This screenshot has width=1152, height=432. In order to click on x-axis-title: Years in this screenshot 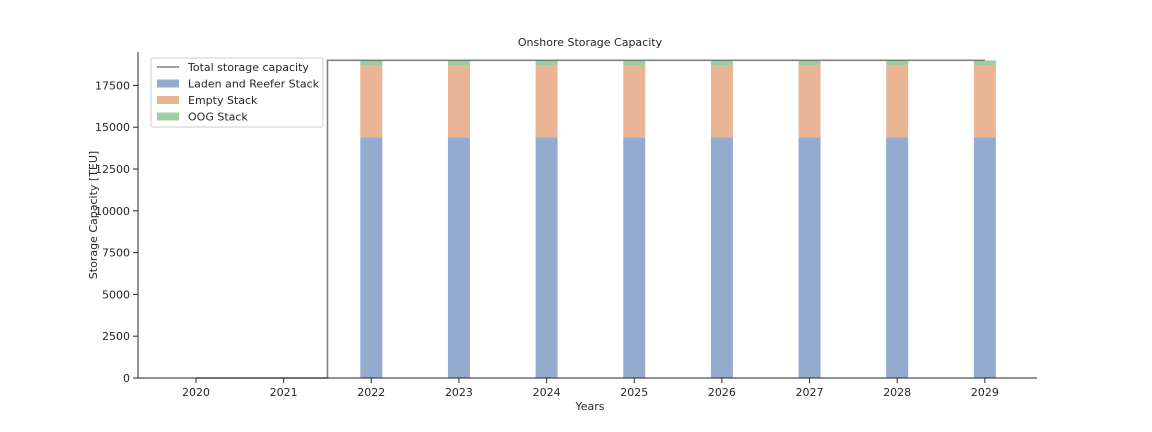, I will do `click(589, 406)`.